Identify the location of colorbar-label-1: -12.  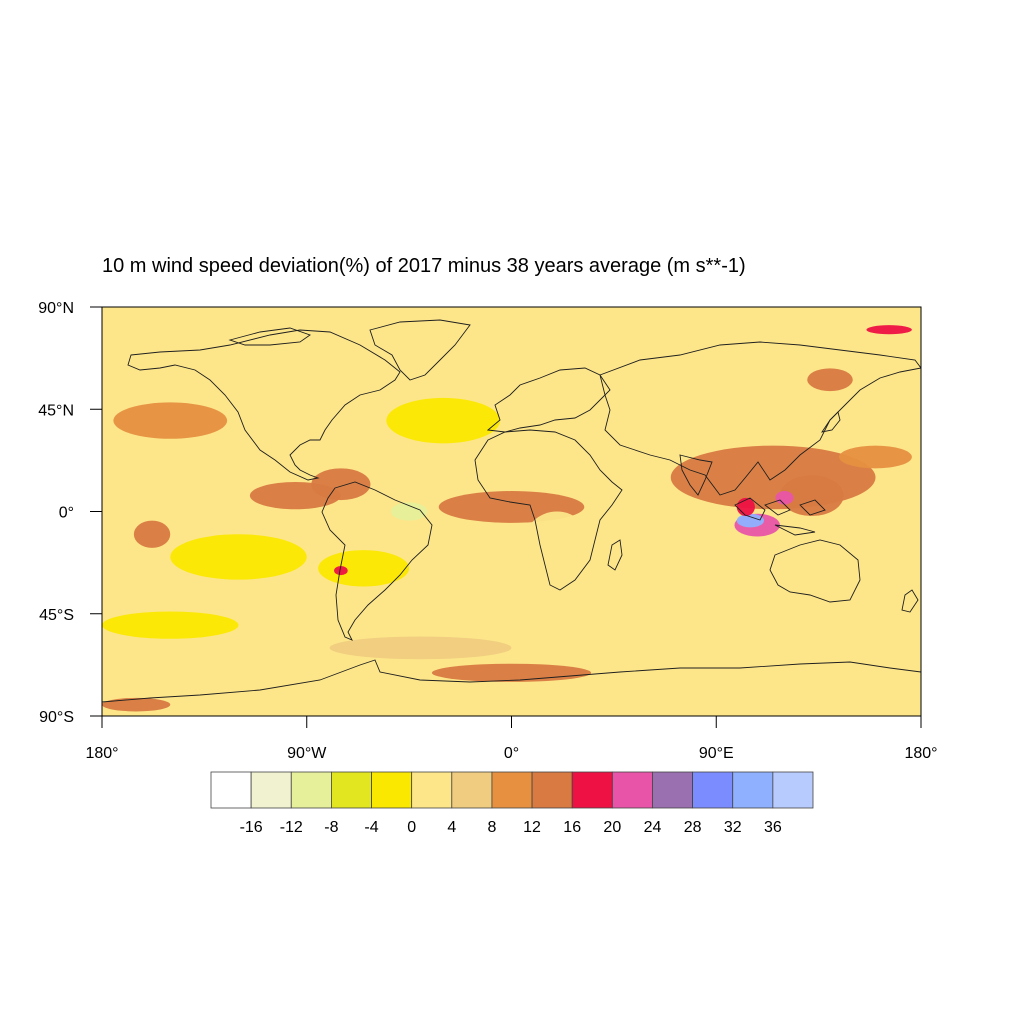
(291, 827).